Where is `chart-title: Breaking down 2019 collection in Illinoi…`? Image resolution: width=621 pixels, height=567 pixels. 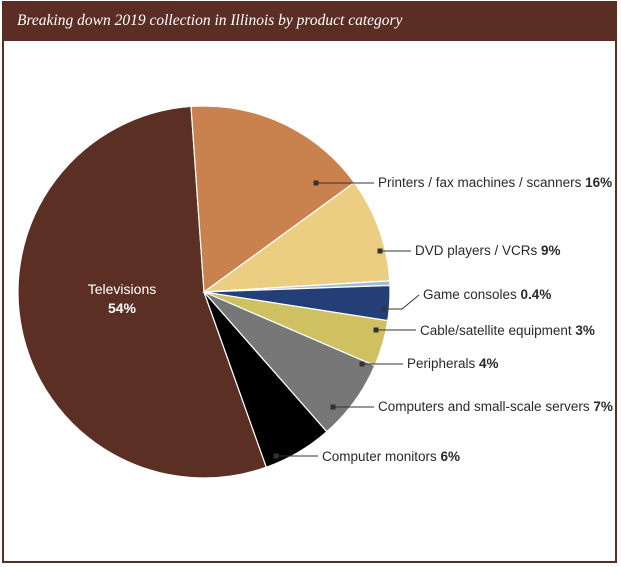 chart-title: Breaking down 2019 collection in Illinoi… is located at coordinates (210, 20).